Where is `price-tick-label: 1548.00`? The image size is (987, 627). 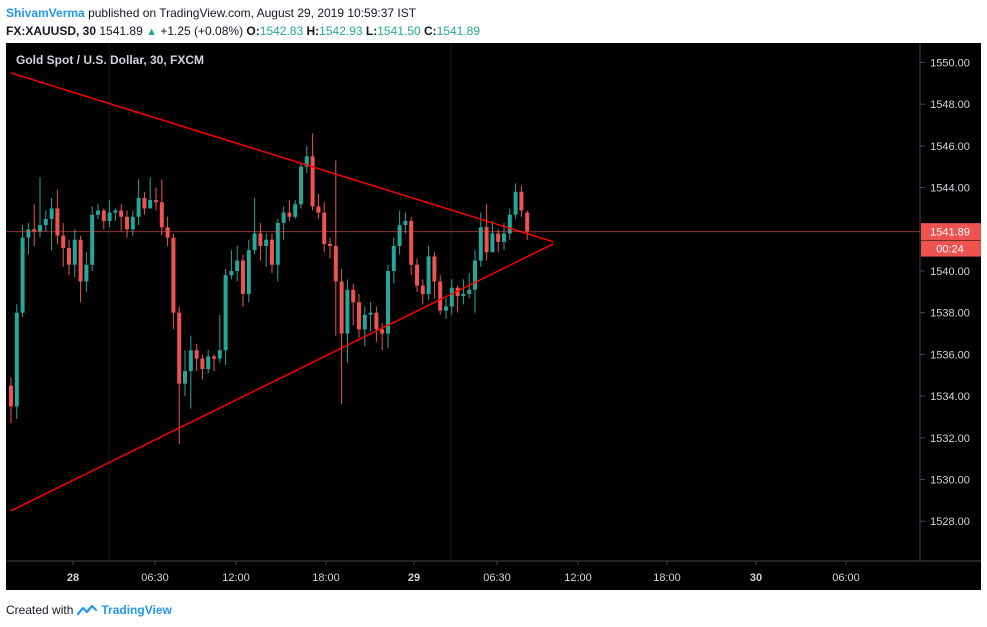
price-tick-label: 1548.00 is located at coordinates (950, 105).